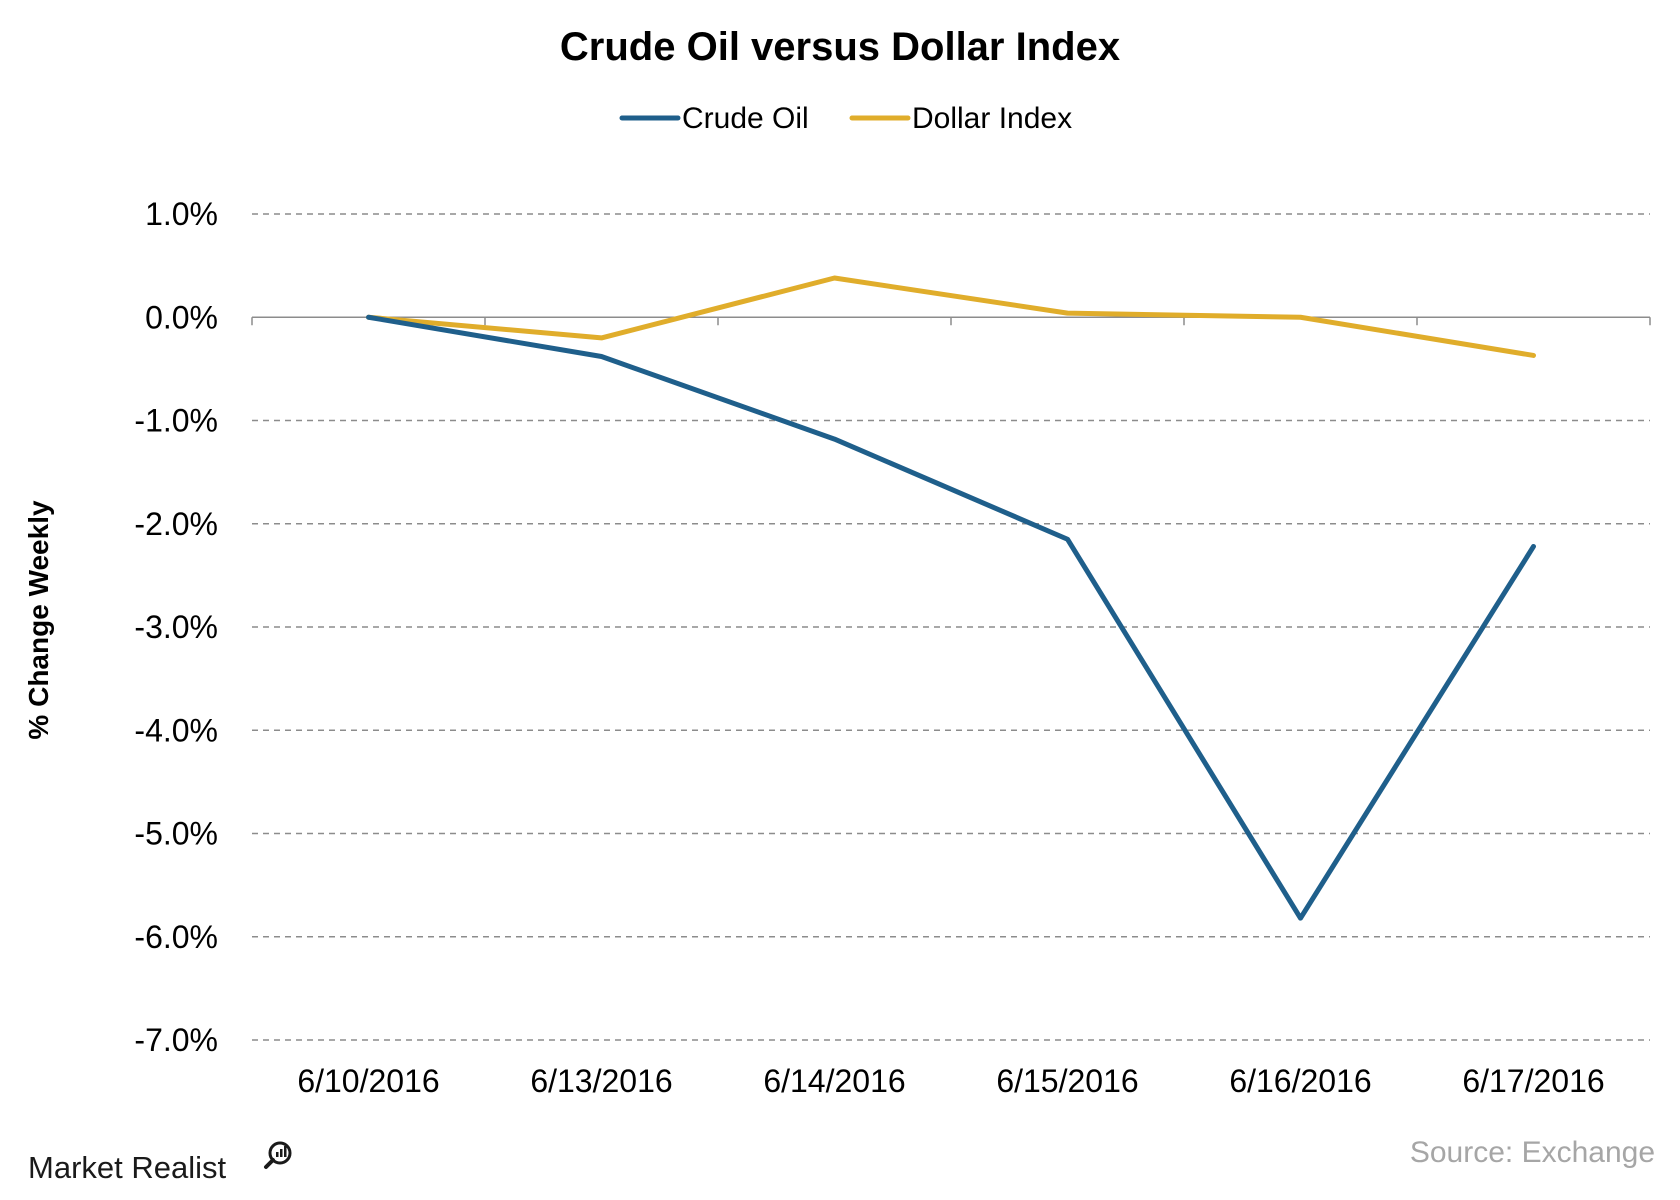 The height and width of the screenshot is (1200, 1680). Describe the element at coordinates (601, 1081) in the screenshot. I see `x-tick-label: 6/13/2016` at that location.